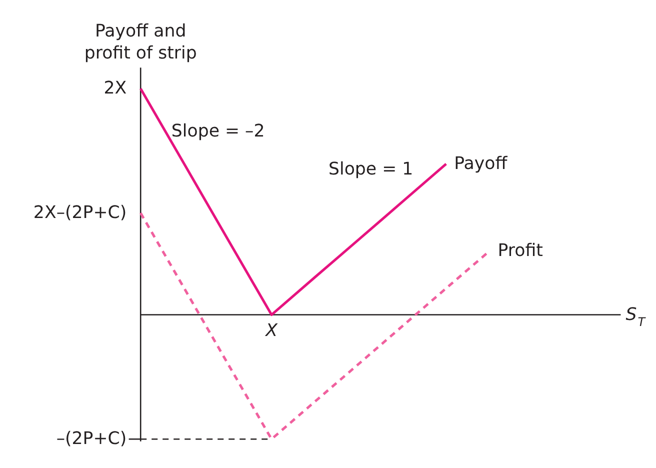  What do you see at coordinates (91, 439) in the screenshot?
I see `text: –(2P+C)` at bounding box center [91, 439].